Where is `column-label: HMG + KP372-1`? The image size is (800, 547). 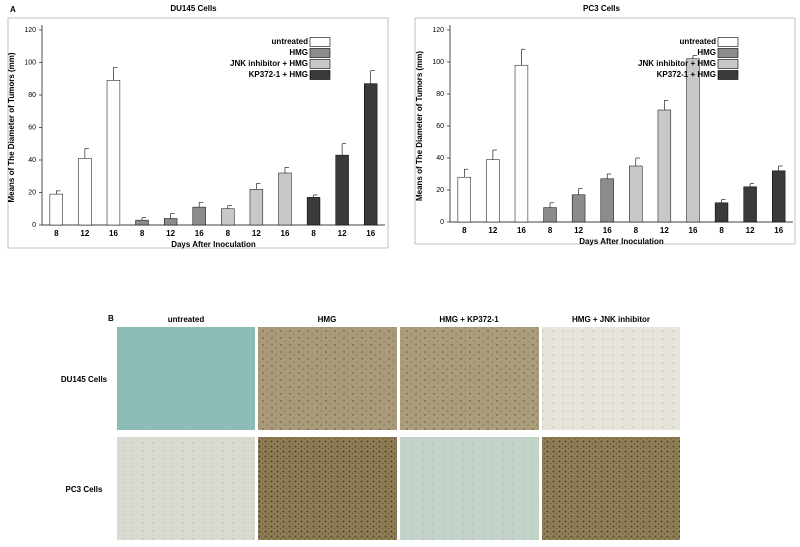
column-label: HMG + KP372-1 is located at coordinates (469, 319).